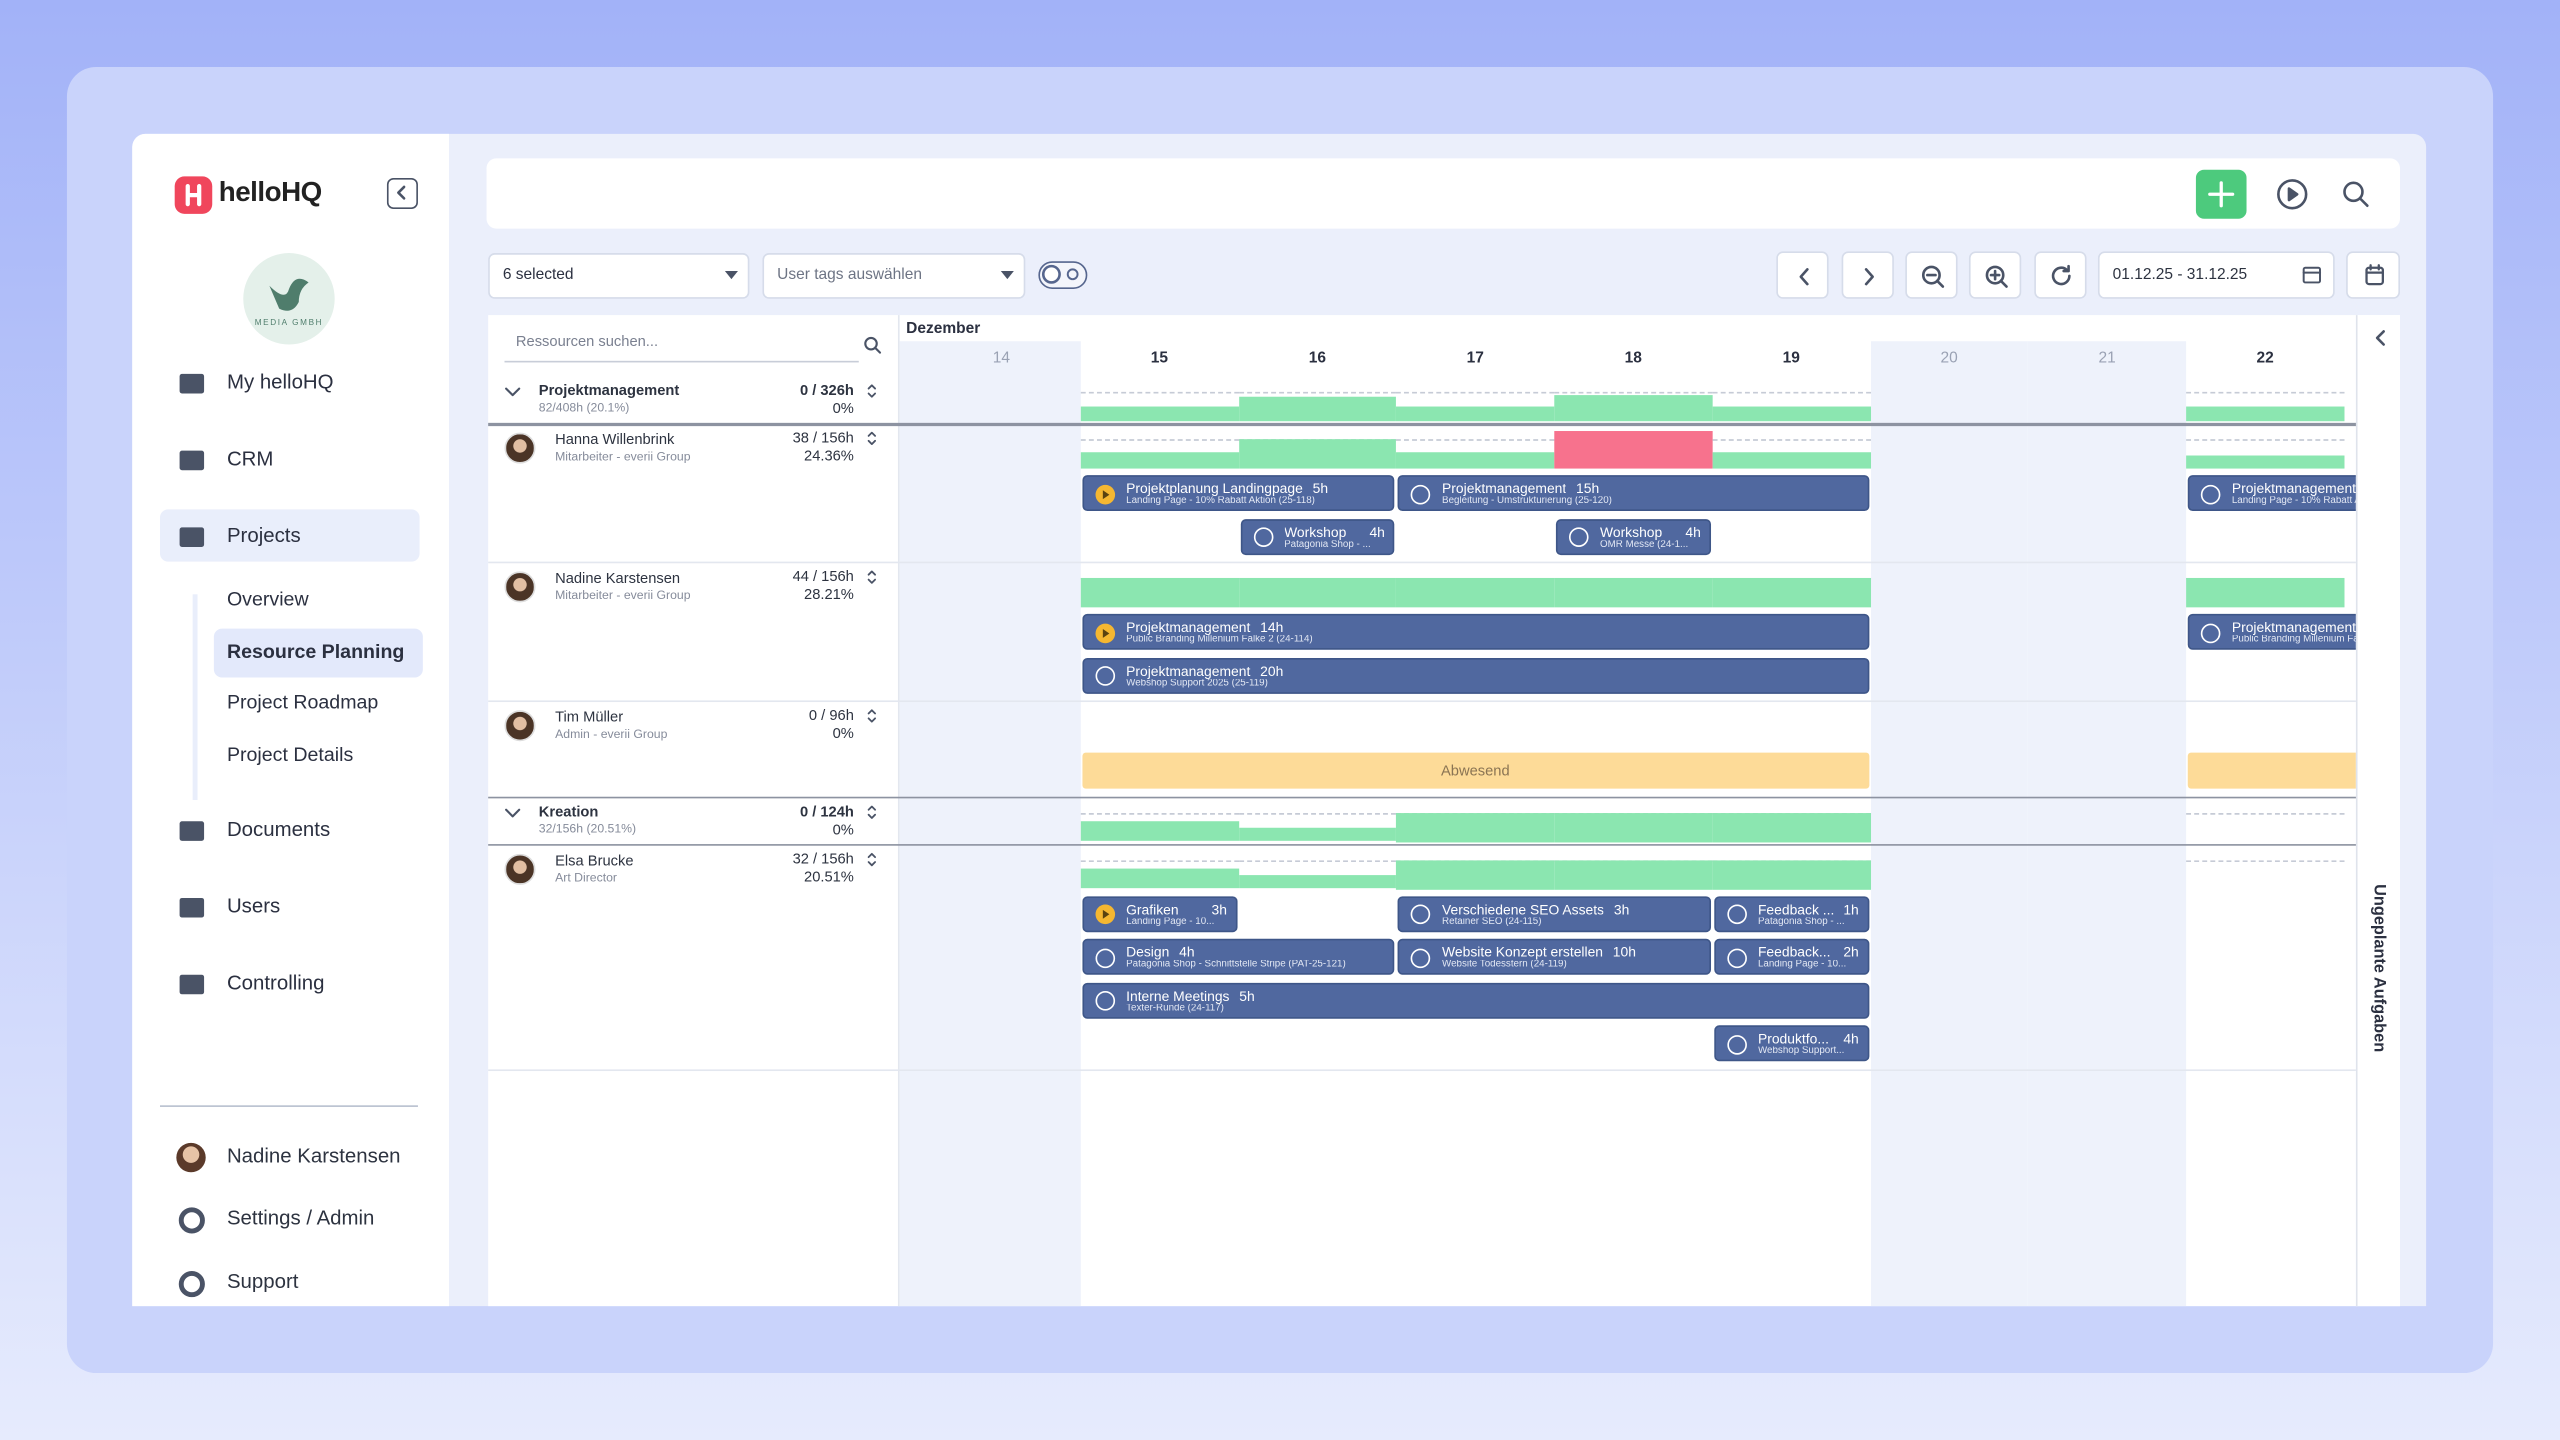 The height and width of the screenshot is (1440, 2560). I want to click on date-range-text: 01.12.25 - 31.12.25, so click(2180, 275).